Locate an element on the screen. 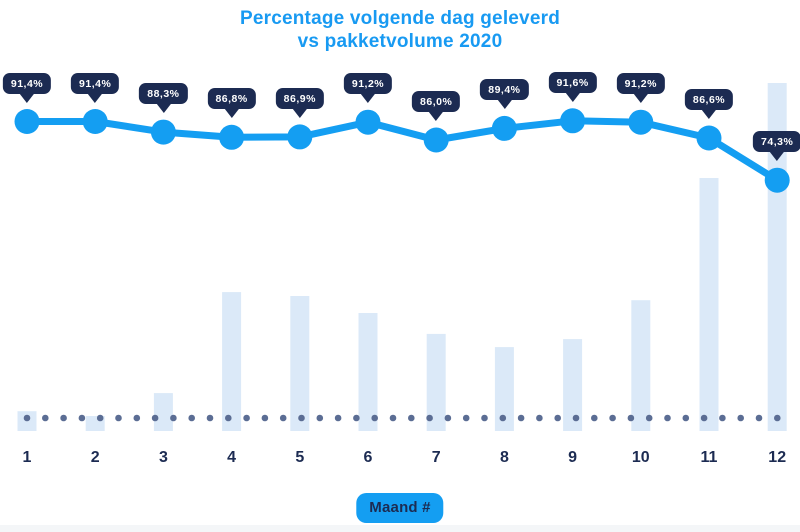 The image size is (800, 532). data-label-tooltip: 86,6% is located at coordinates (709, 99).